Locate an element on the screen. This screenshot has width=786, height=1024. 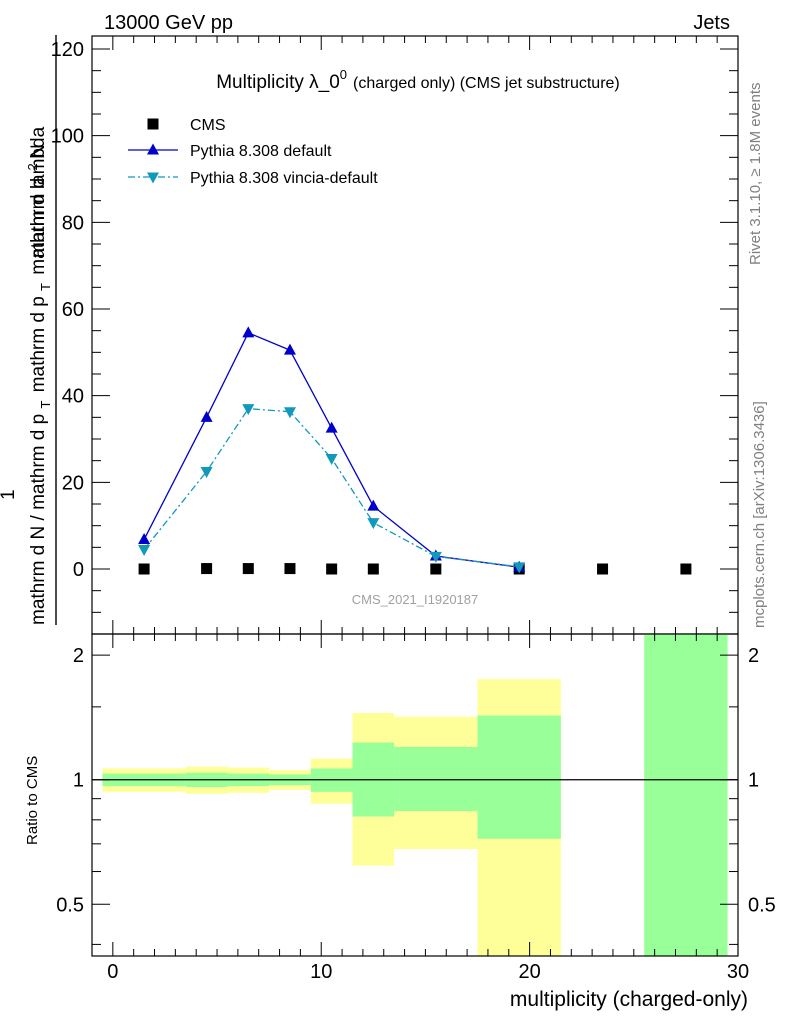
header-right: Jets is located at coordinates (711, 23).